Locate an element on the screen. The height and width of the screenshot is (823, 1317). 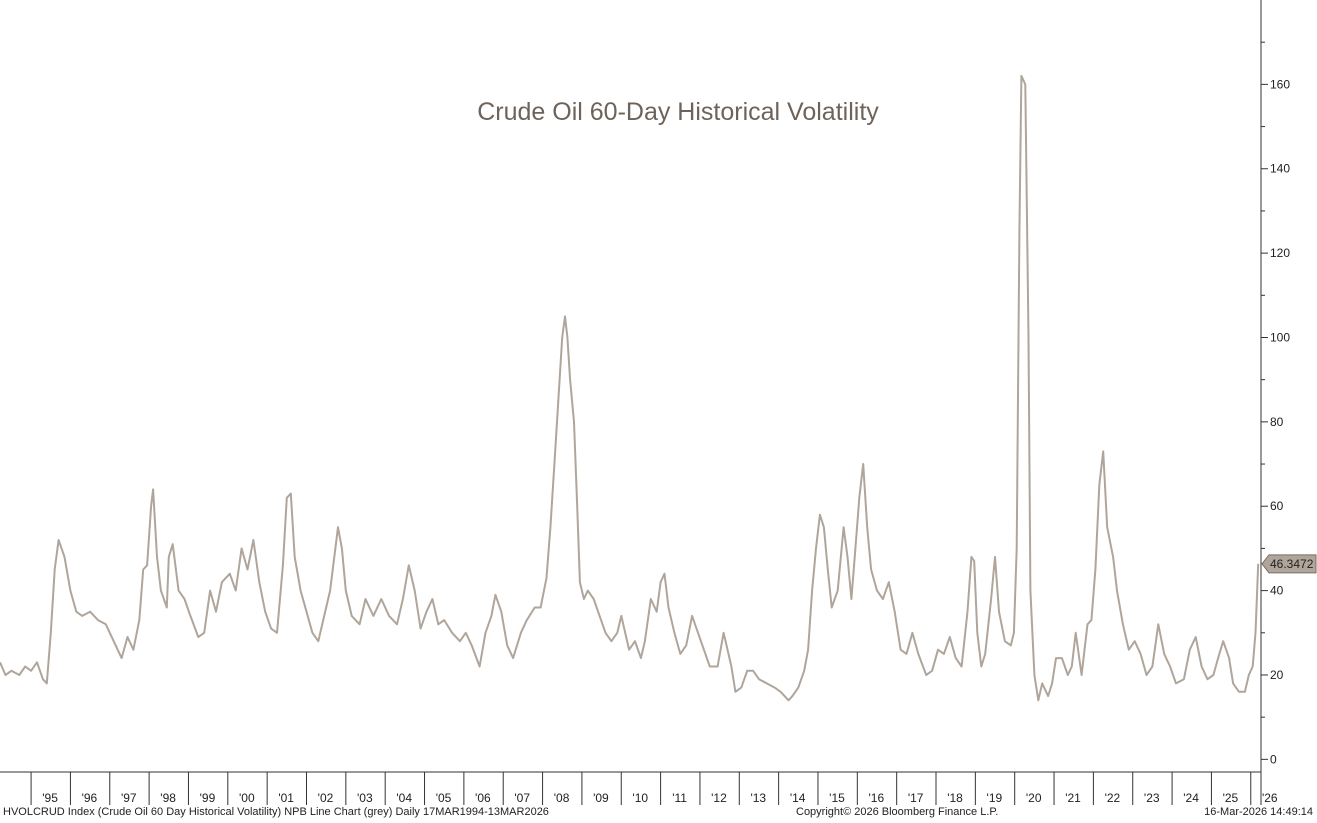
x-tick-label: '23 is located at coordinates (1152, 798).